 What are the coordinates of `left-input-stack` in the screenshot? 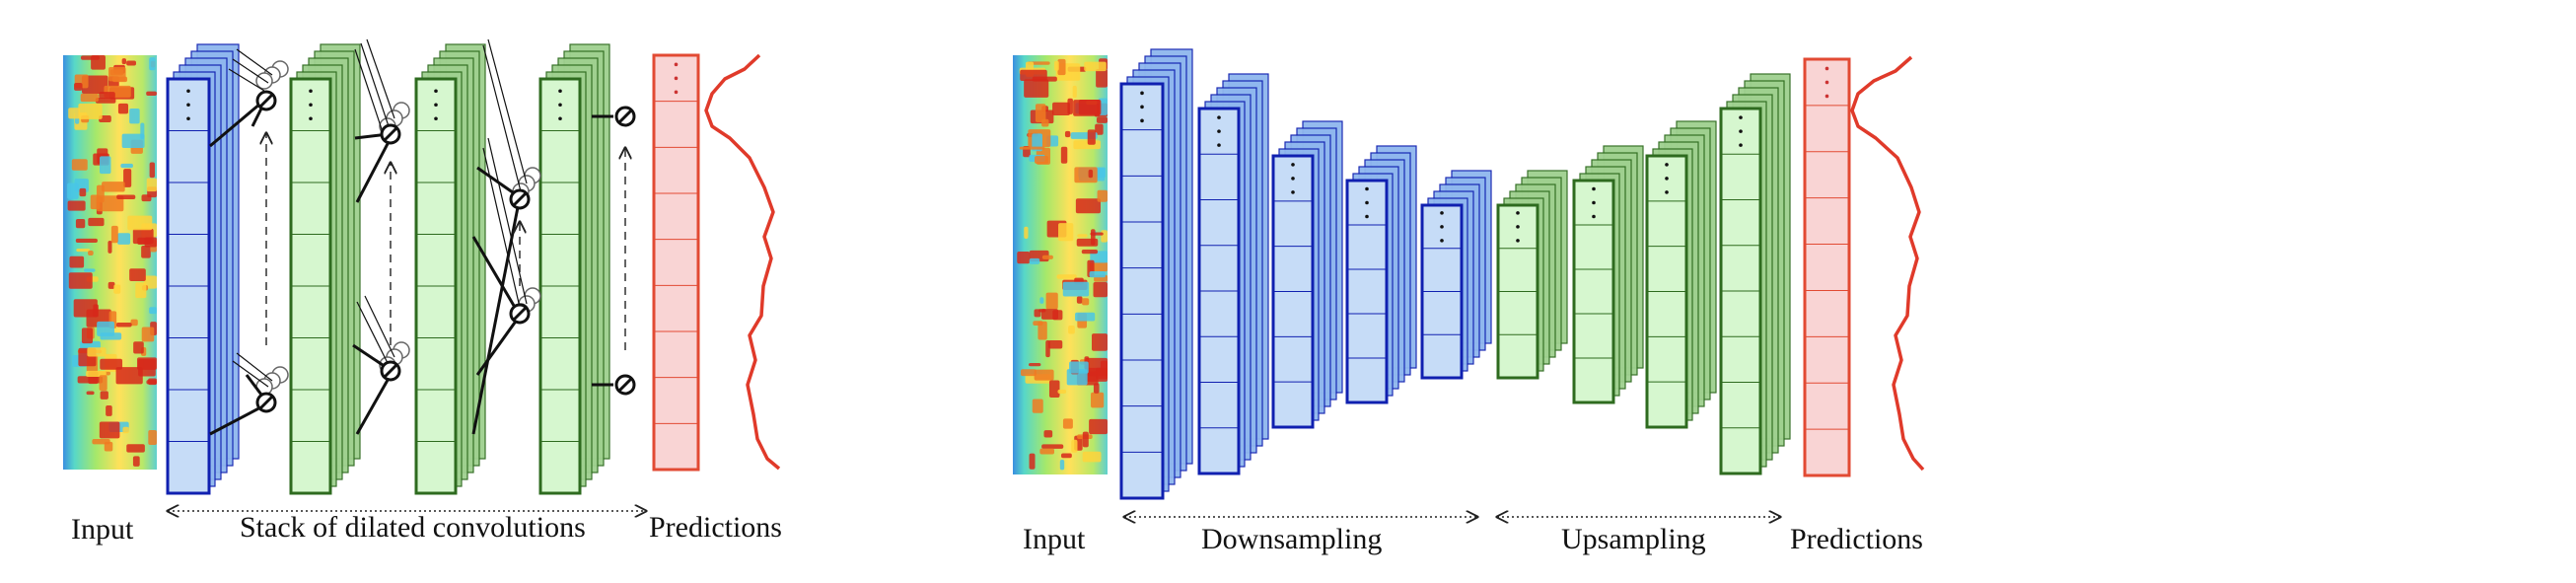 It's located at (203, 269).